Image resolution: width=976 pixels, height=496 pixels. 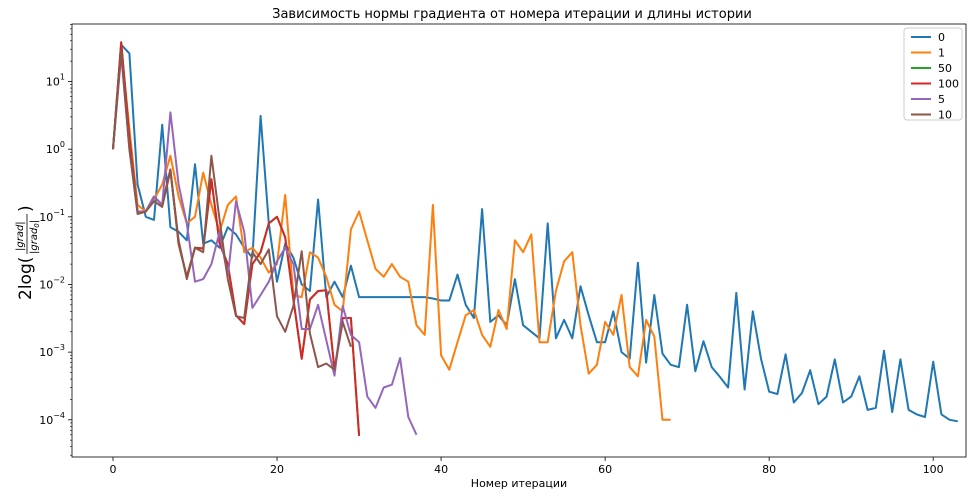 What do you see at coordinates (20, 236) in the screenshot?
I see `y-axis-label-numerator: |grad|` at bounding box center [20, 236].